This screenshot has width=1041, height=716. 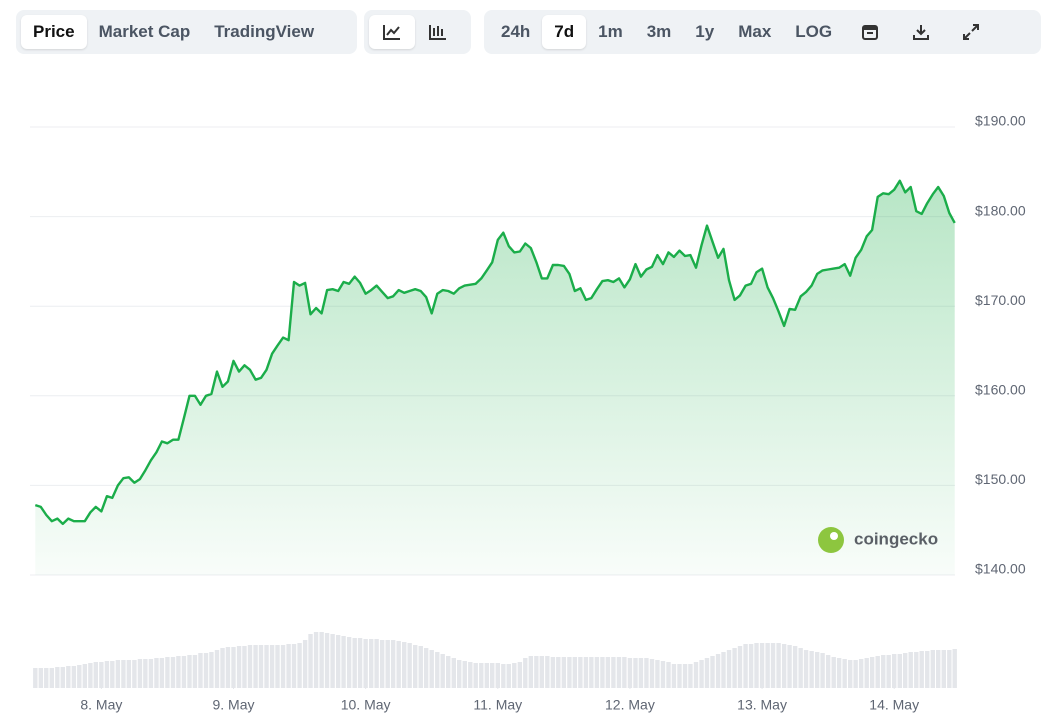 I want to click on calendar-button, so click(x=870, y=32).